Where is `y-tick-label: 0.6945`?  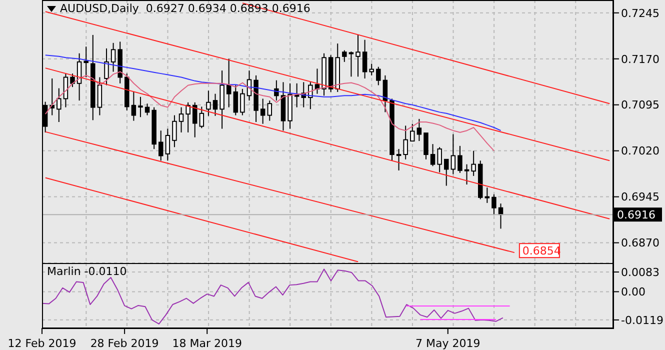
y-tick-label: 0.6945 is located at coordinates (640, 197).